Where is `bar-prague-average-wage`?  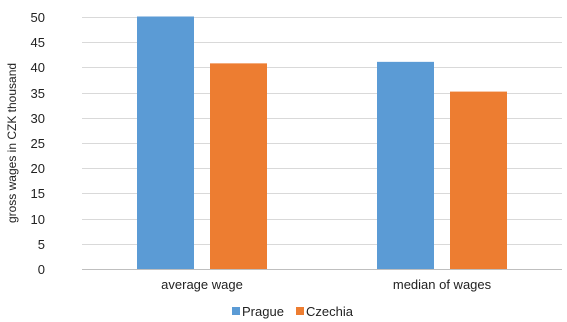 bar-prague-average-wage is located at coordinates (165, 142).